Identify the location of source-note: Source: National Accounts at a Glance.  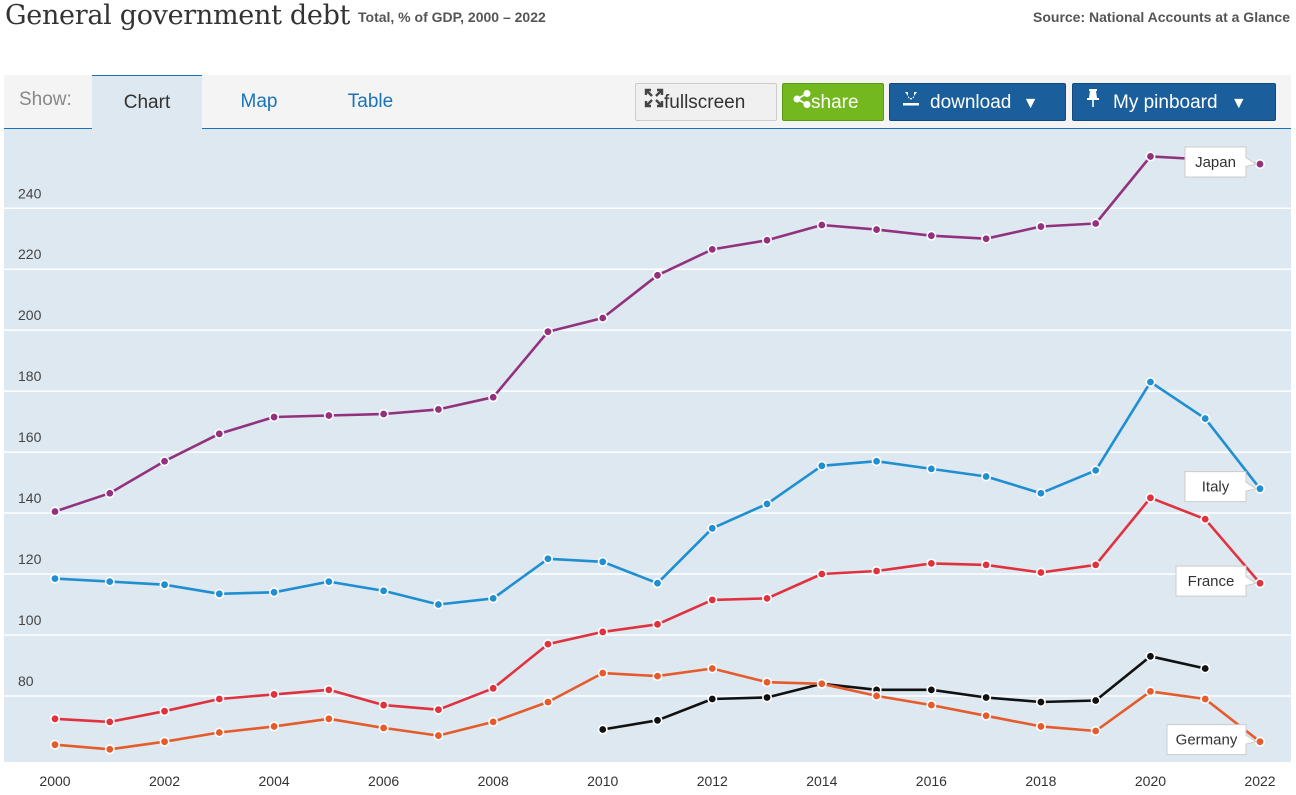
(1161, 17).